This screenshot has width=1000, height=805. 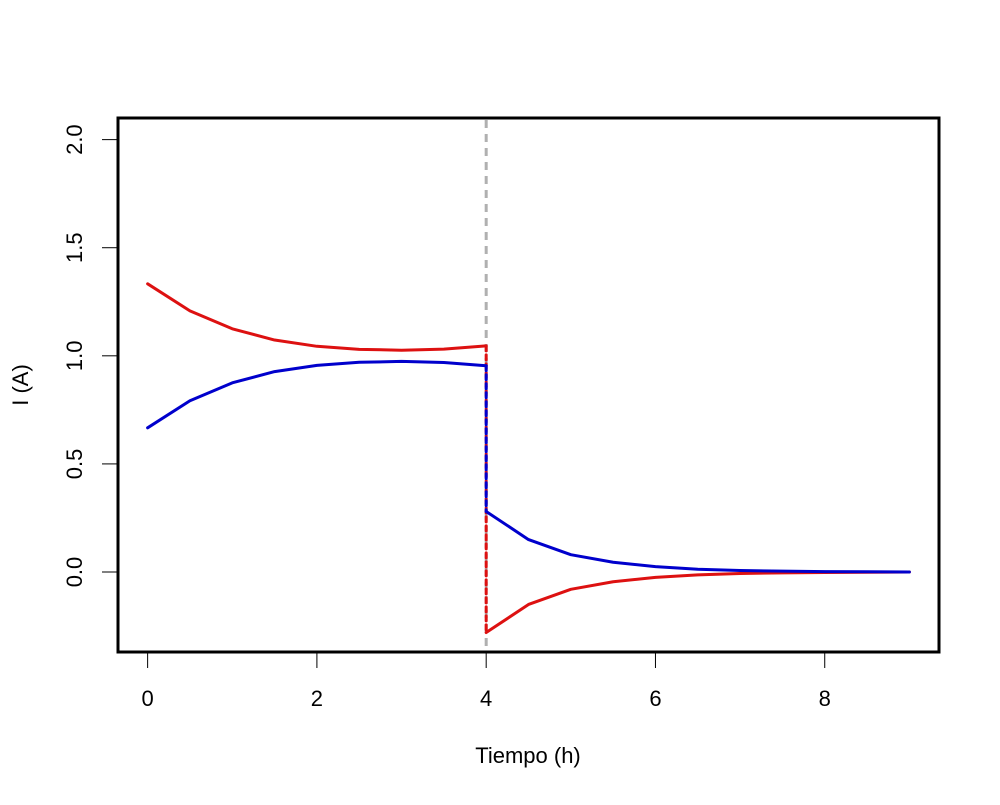 I want to click on y-axis-label: I (A), so click(x=20, y=385).